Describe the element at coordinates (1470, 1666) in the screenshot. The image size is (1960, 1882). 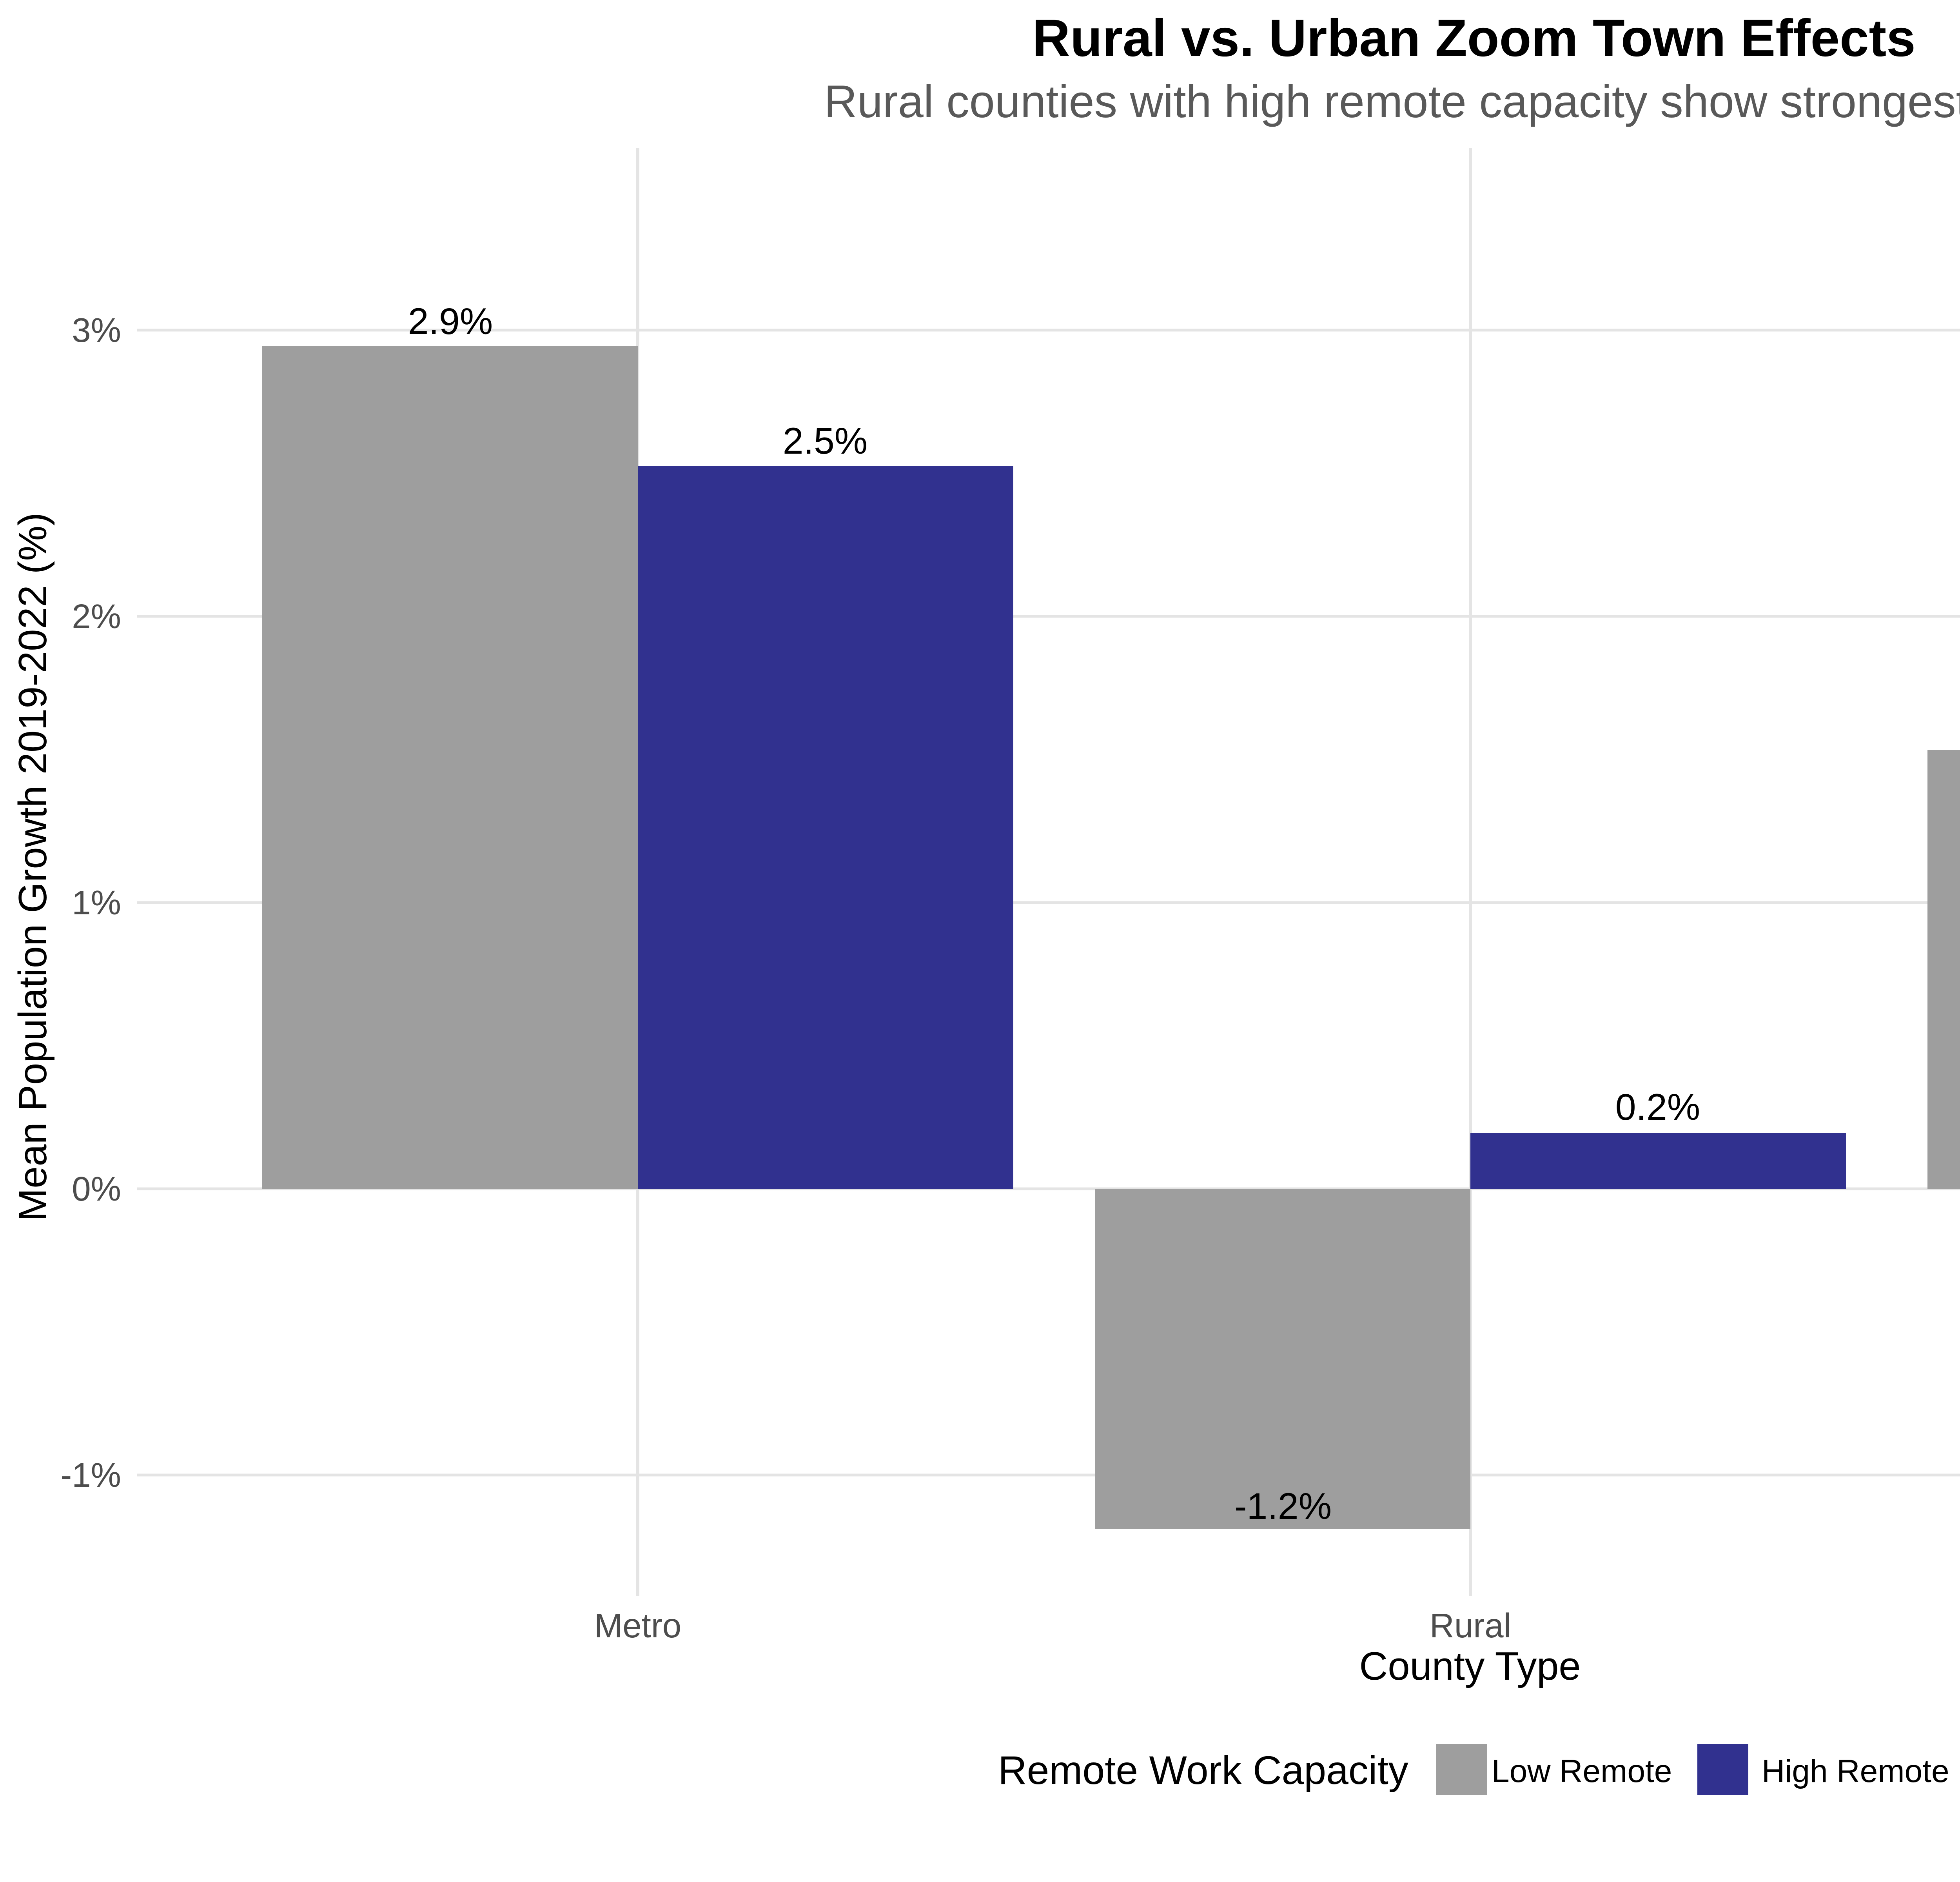
I see `svg-text: County Type` at that location.